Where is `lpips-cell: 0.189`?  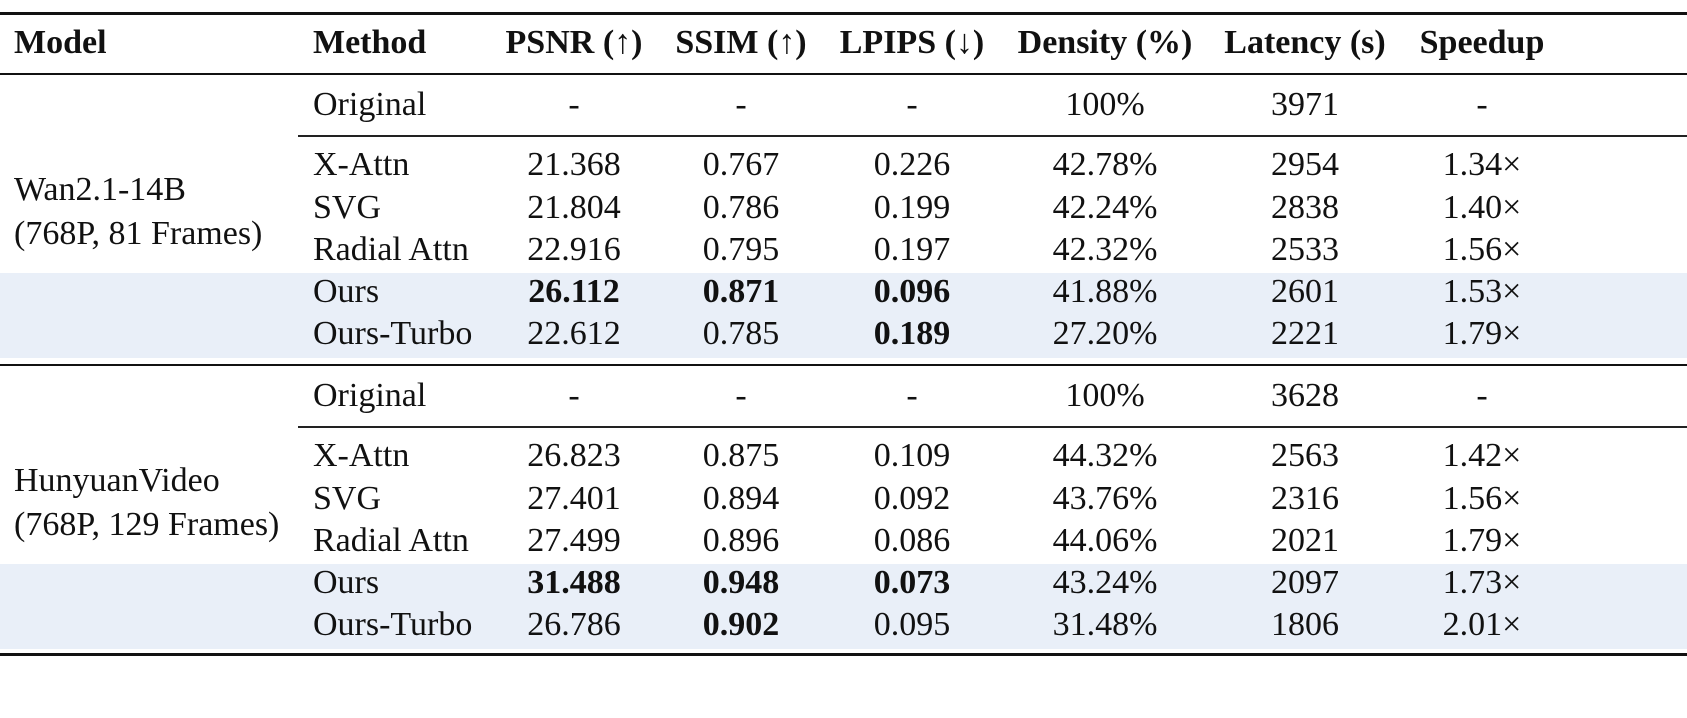
lpips-cell: 0.189 is located at coordinates (912, 333).